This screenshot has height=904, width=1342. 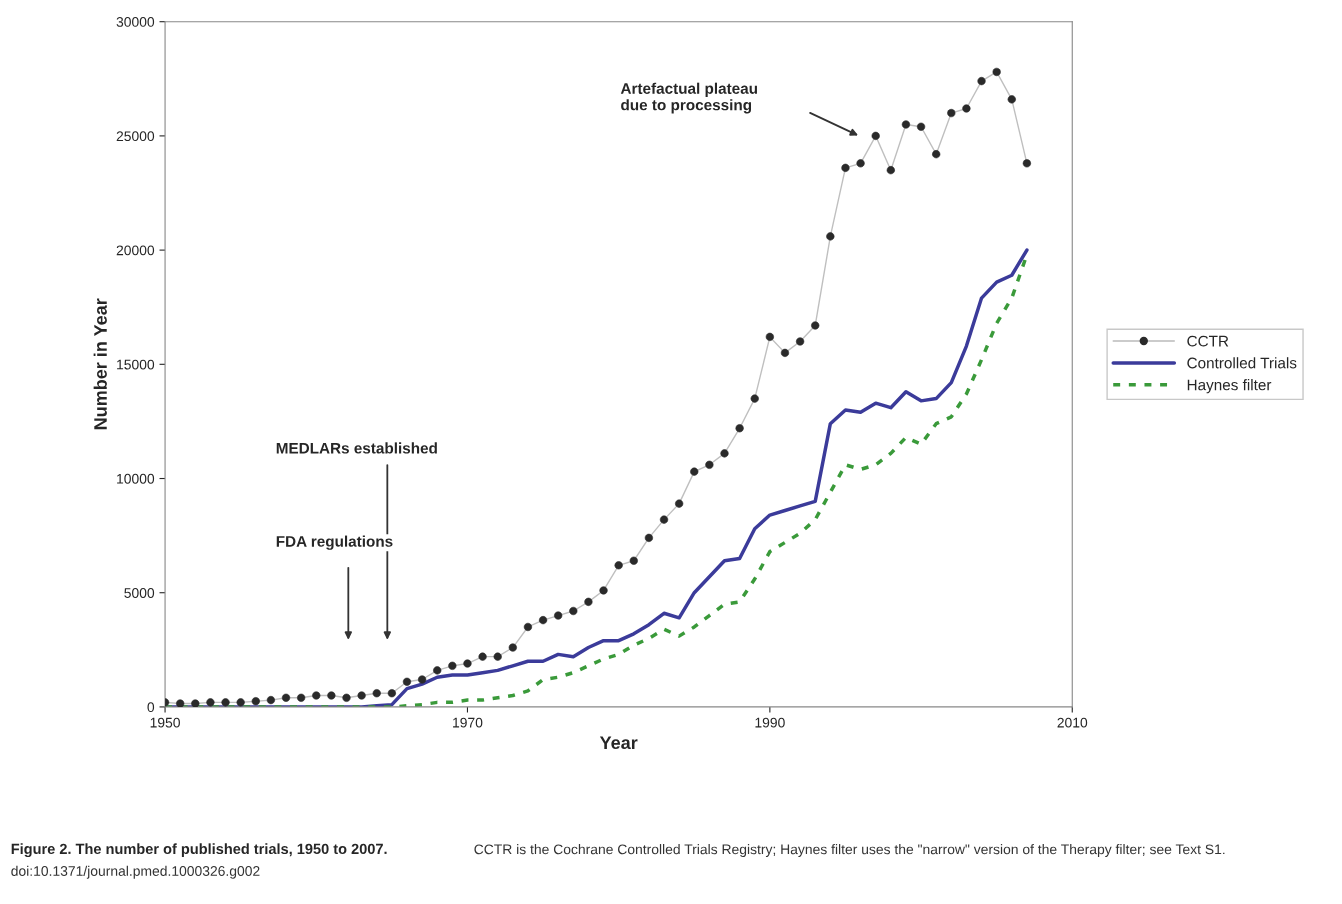 I want to click on text: Figure 2. The number of published trials, 1950 to 2007., so click(x=199, y=850).